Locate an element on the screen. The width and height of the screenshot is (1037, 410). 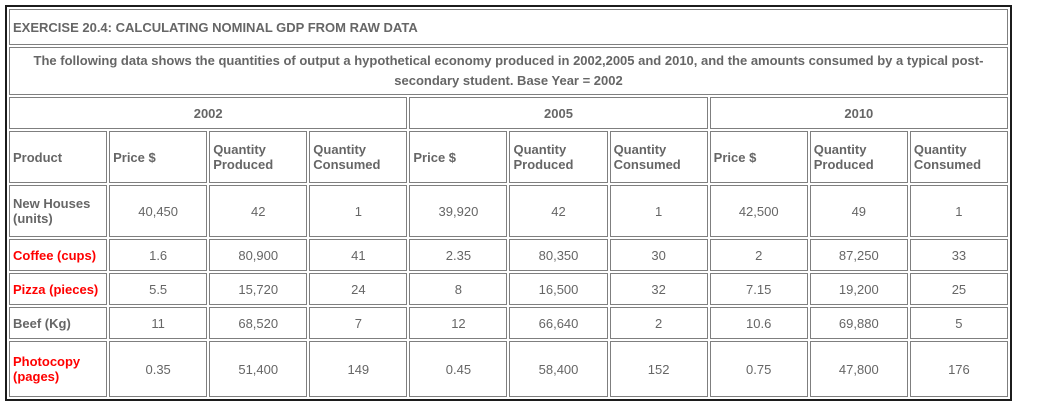
column-header-price-2005: Price $ is located at coordinates (458, 157).